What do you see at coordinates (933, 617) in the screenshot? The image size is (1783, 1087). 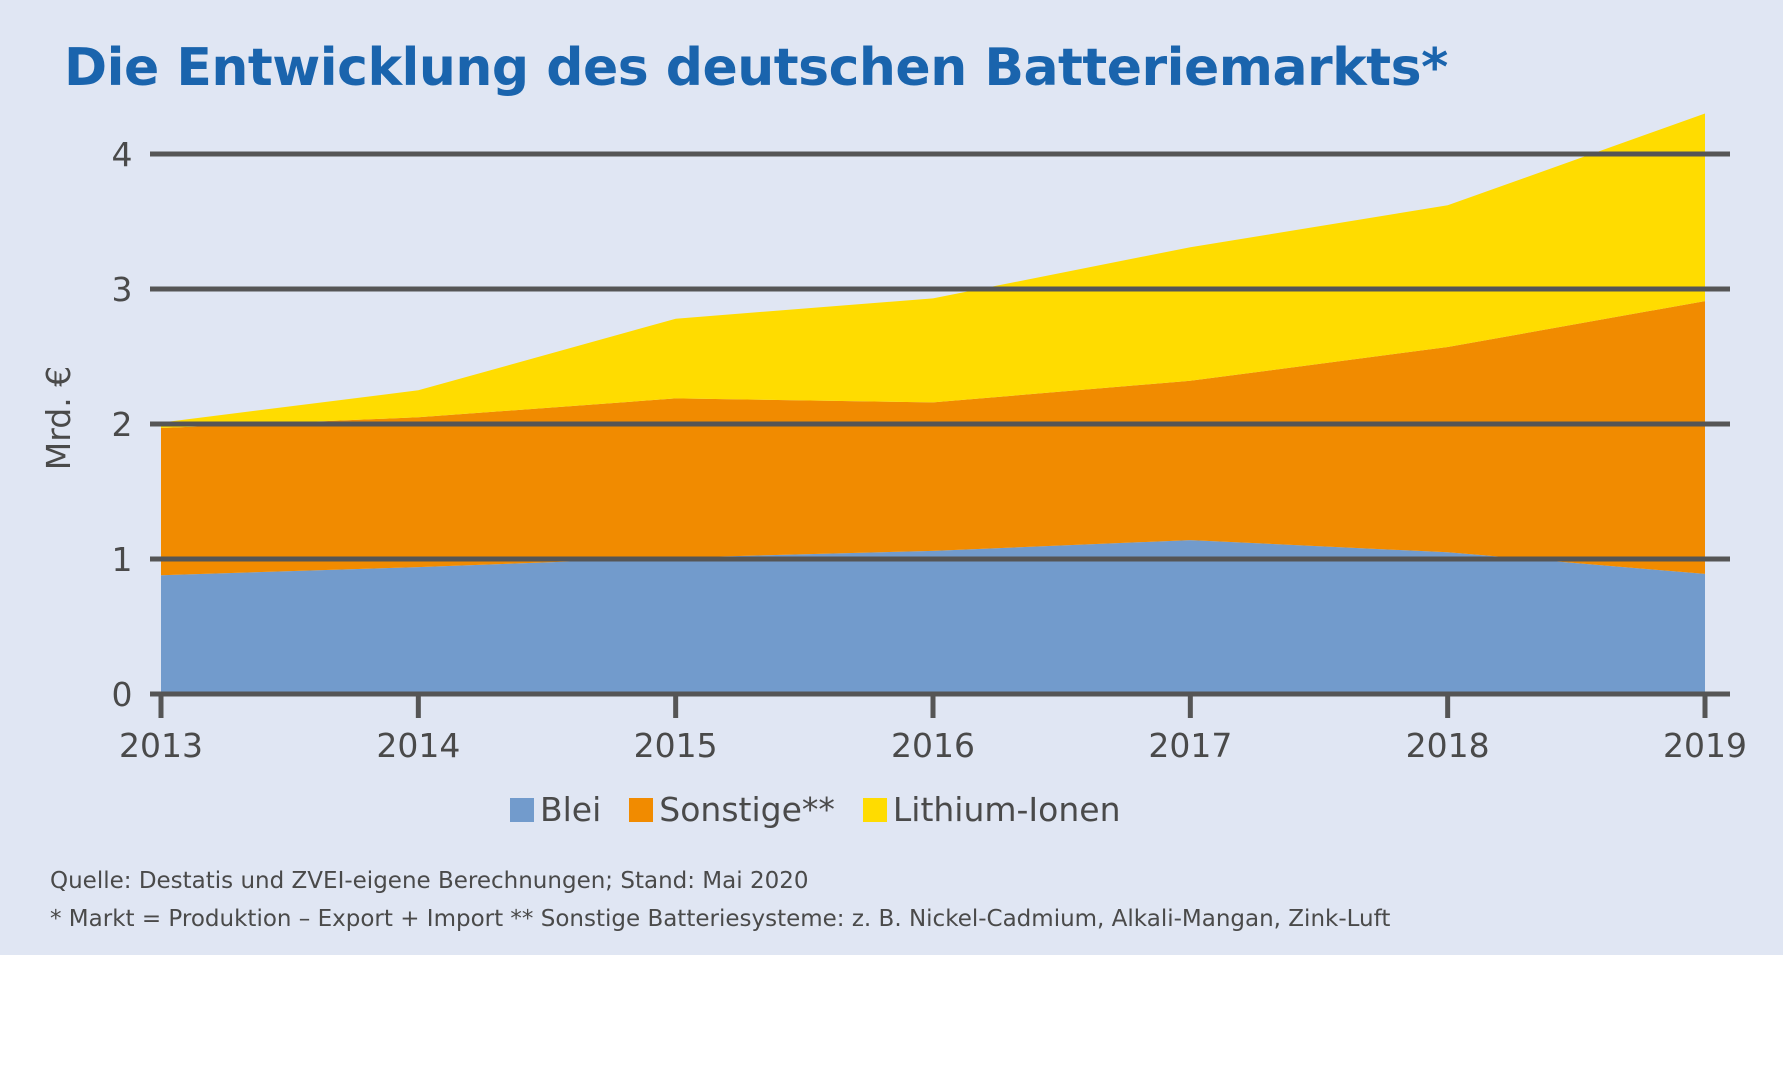 I see `area-blei` at bounding box center [933, 617].